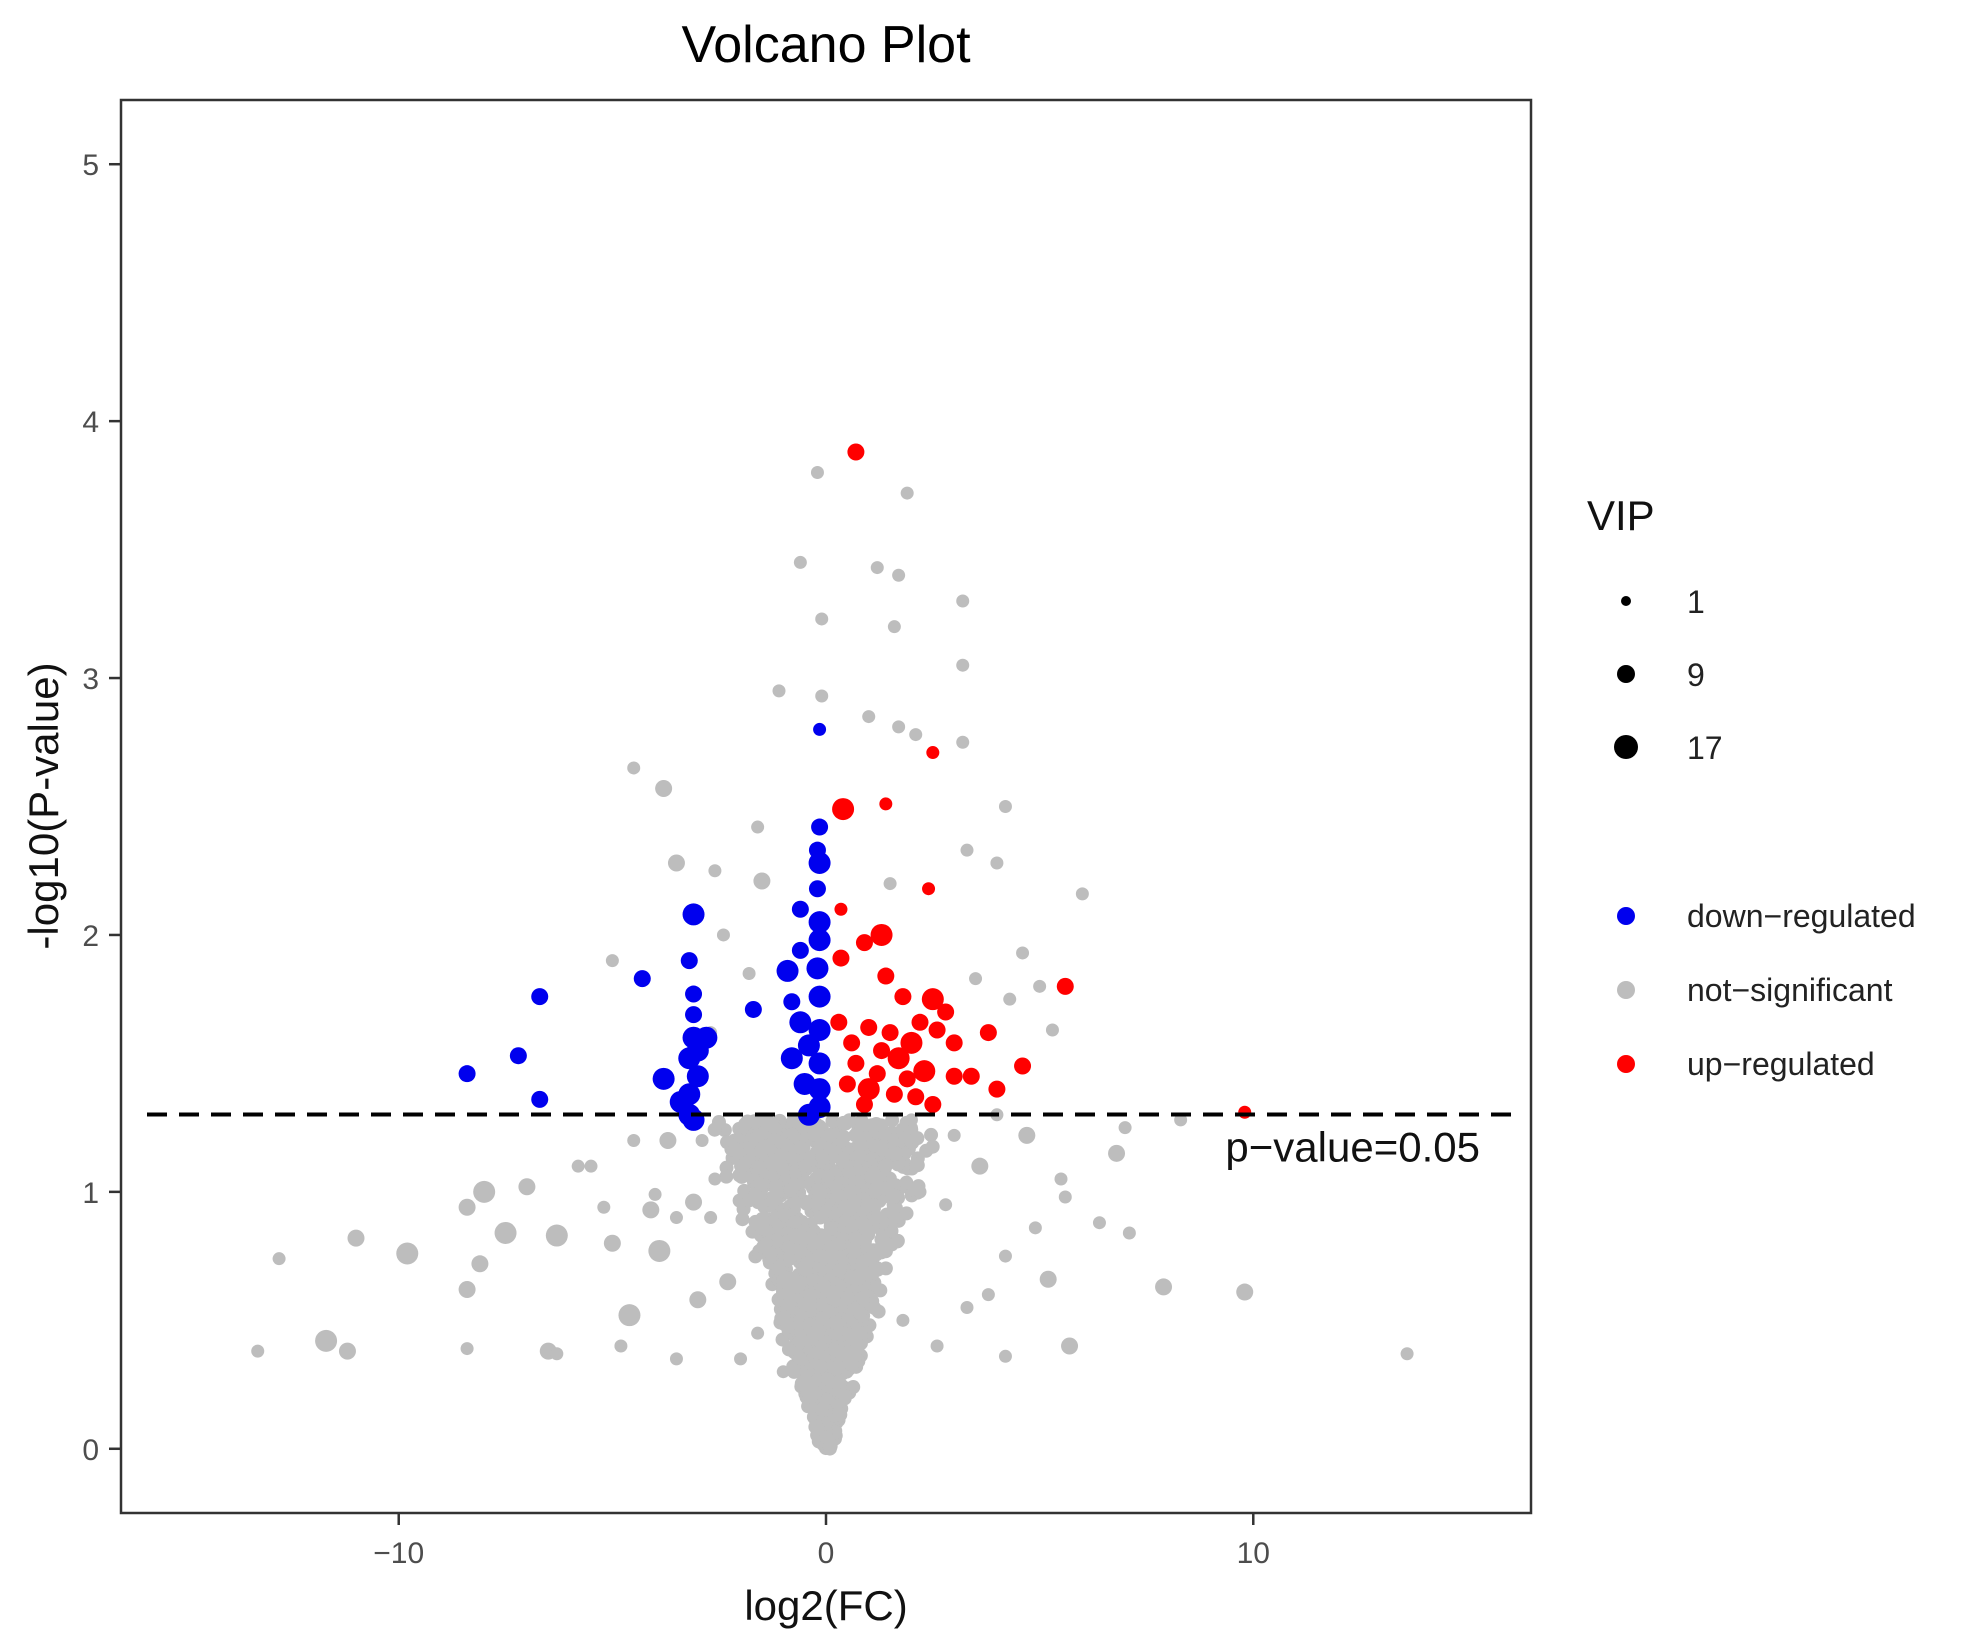 The image size is (1967, 1650). Describe the element at coordinates (90, 1450) in the screenshot. I see `y-tick-label: 0` at that location.